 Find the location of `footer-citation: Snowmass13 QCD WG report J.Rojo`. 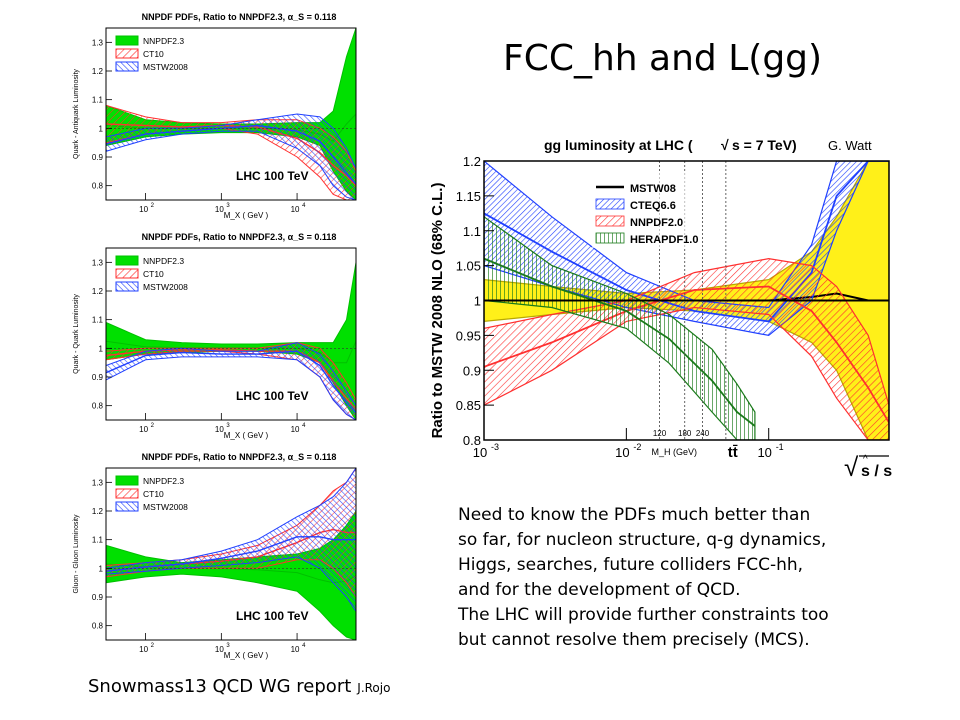

footer-citation: Snowmass13 QCD WG report J.Rojo is located at coordinates (239, 686).